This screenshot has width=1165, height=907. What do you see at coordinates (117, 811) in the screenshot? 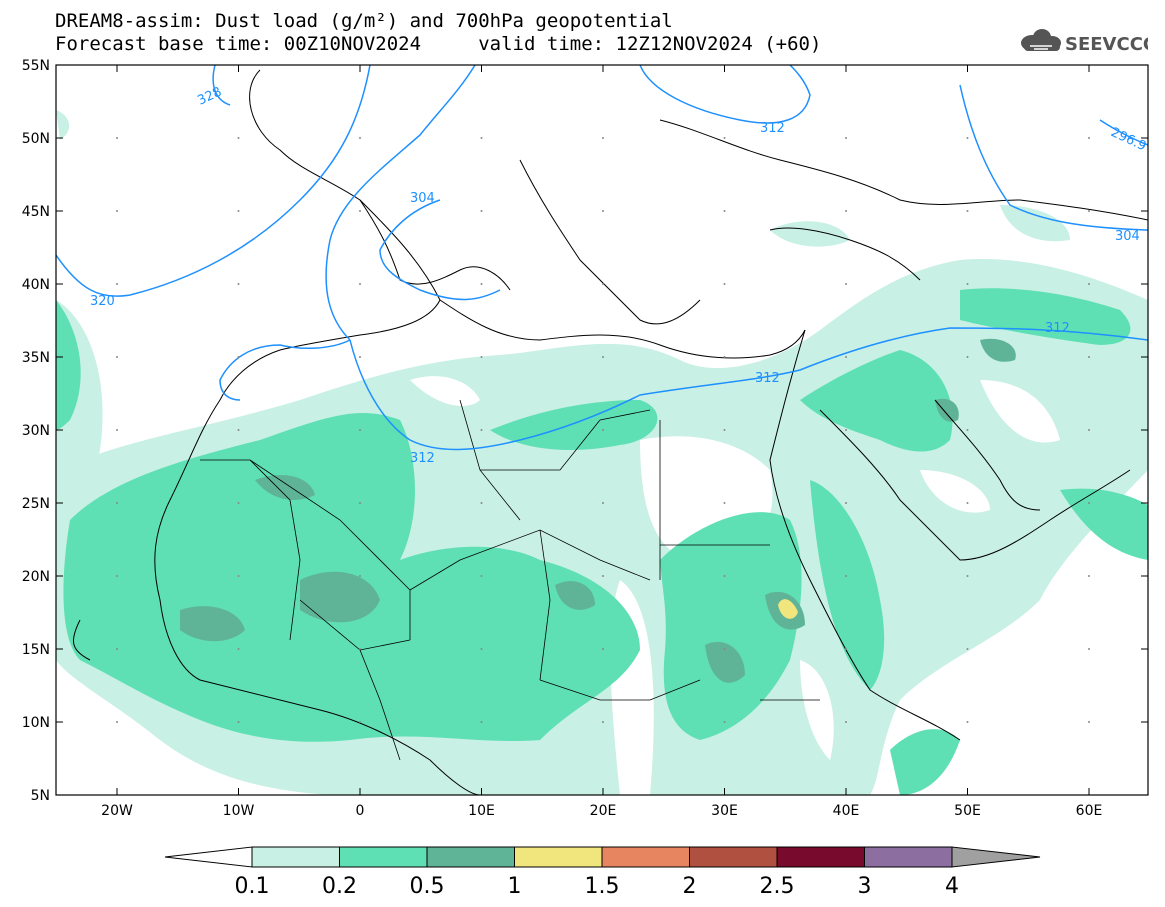
I see `lon-label: 20W` at bounding box center [117, 811].